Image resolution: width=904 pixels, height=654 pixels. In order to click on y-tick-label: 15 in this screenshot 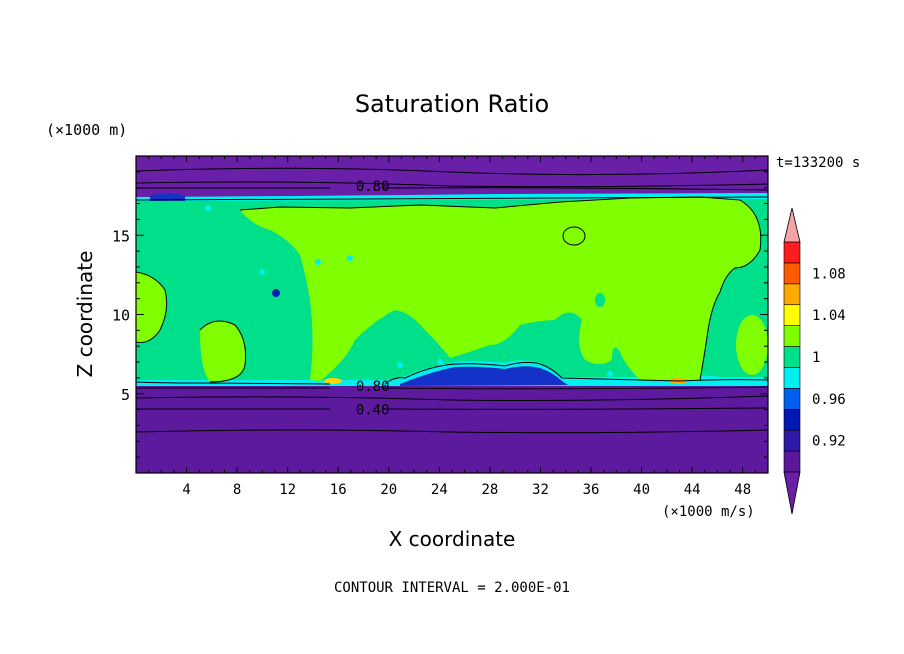, I will do `click(121, 236)`.